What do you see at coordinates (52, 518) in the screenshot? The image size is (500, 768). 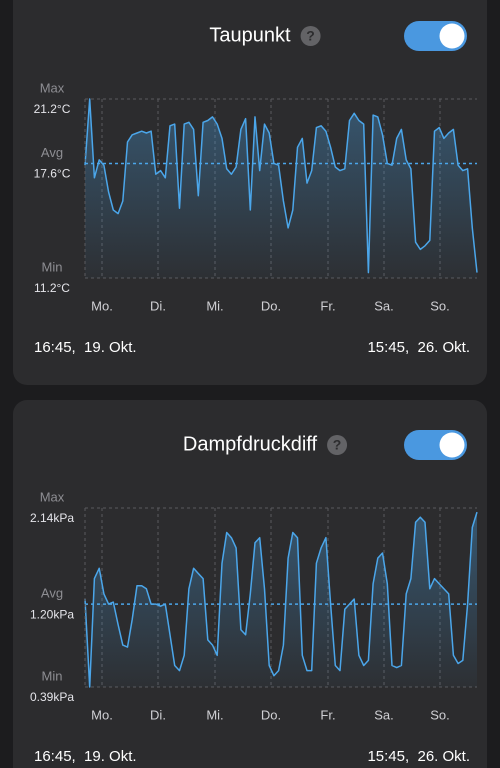 I see `y-tick-label: 2.14kPa` at bounding box center [52, 518].